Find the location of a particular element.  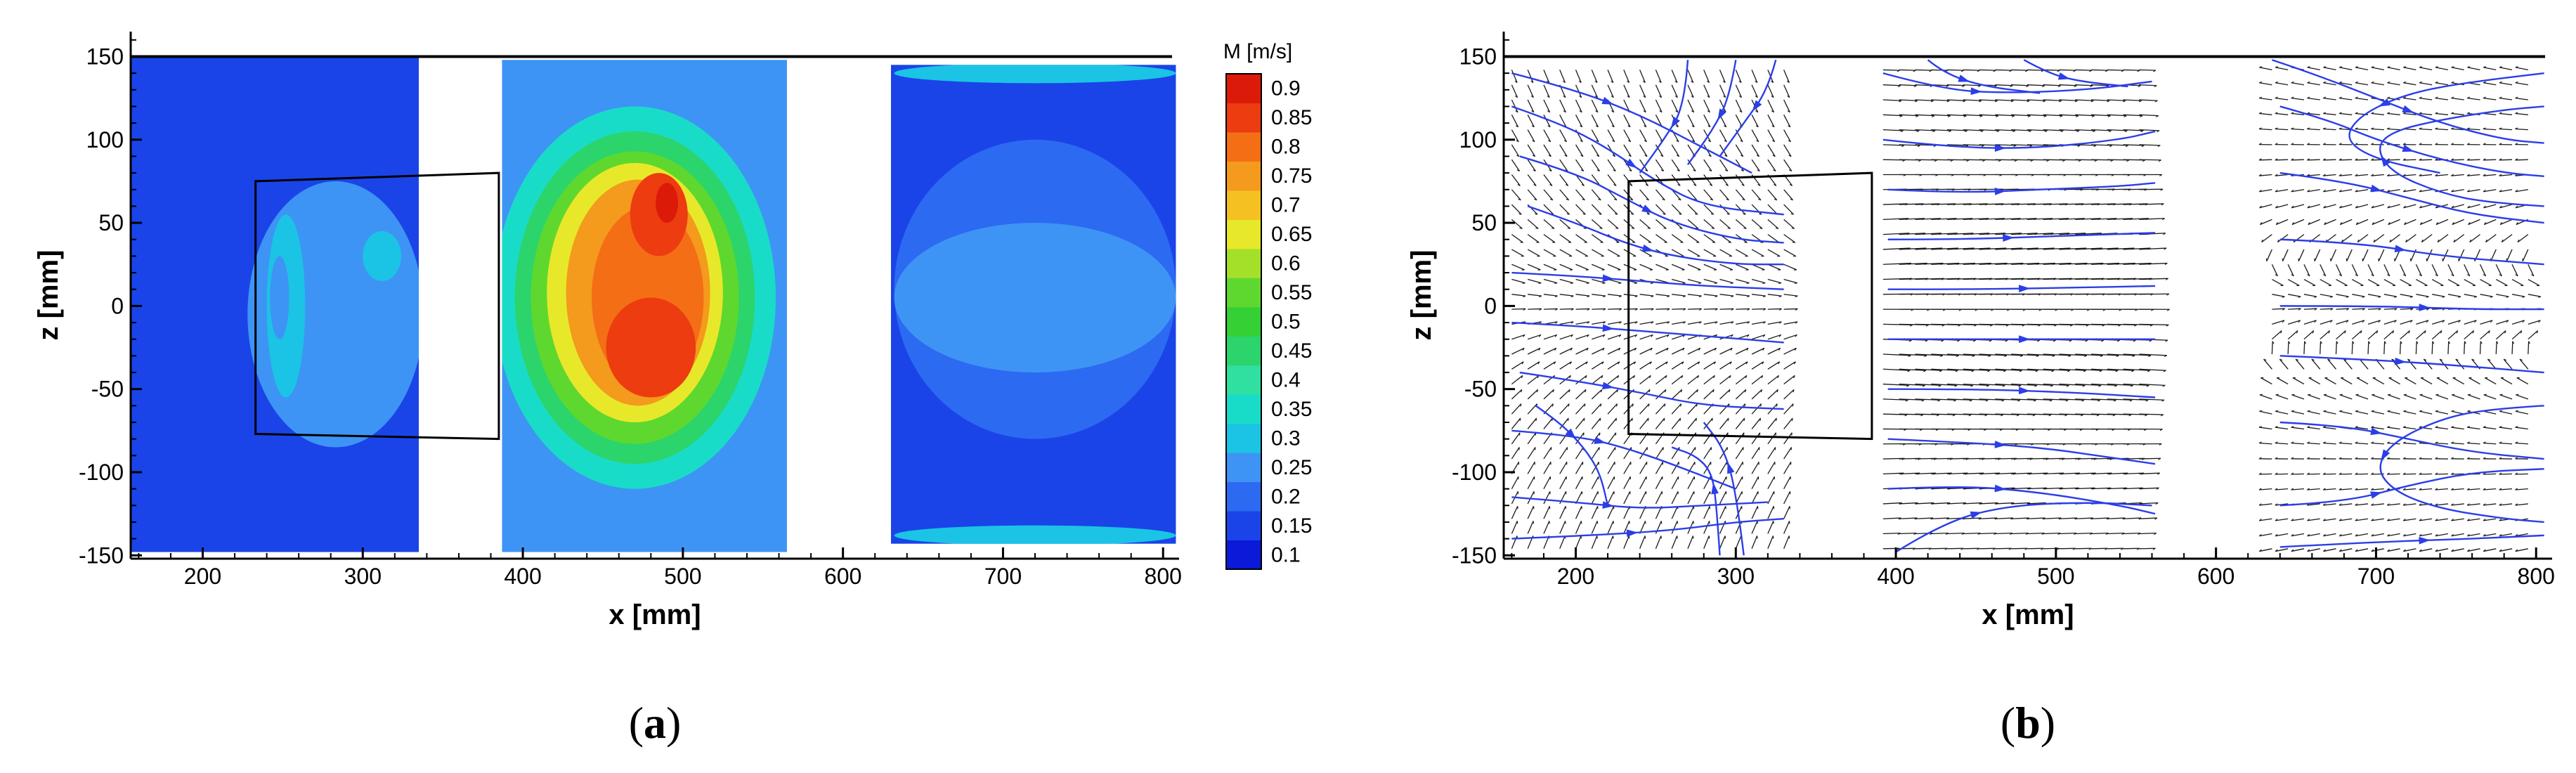

colorbar-label: 0.45 is located at coordinates (1291, 351).